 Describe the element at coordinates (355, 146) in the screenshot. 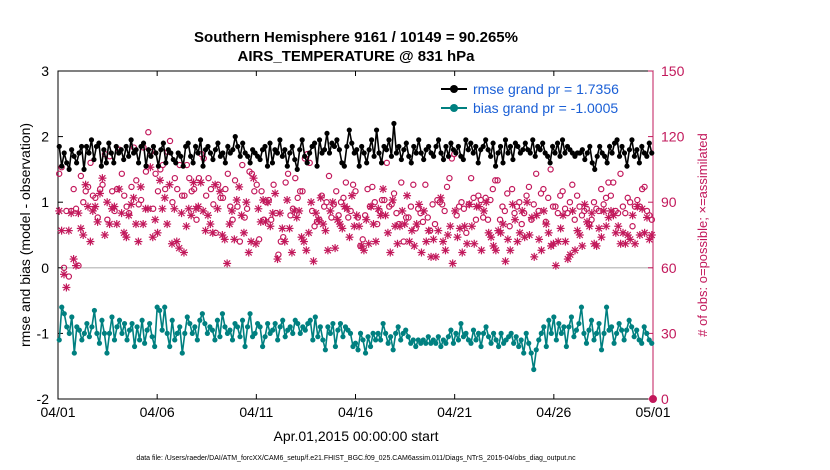

I see `rmse-markers` at that location.